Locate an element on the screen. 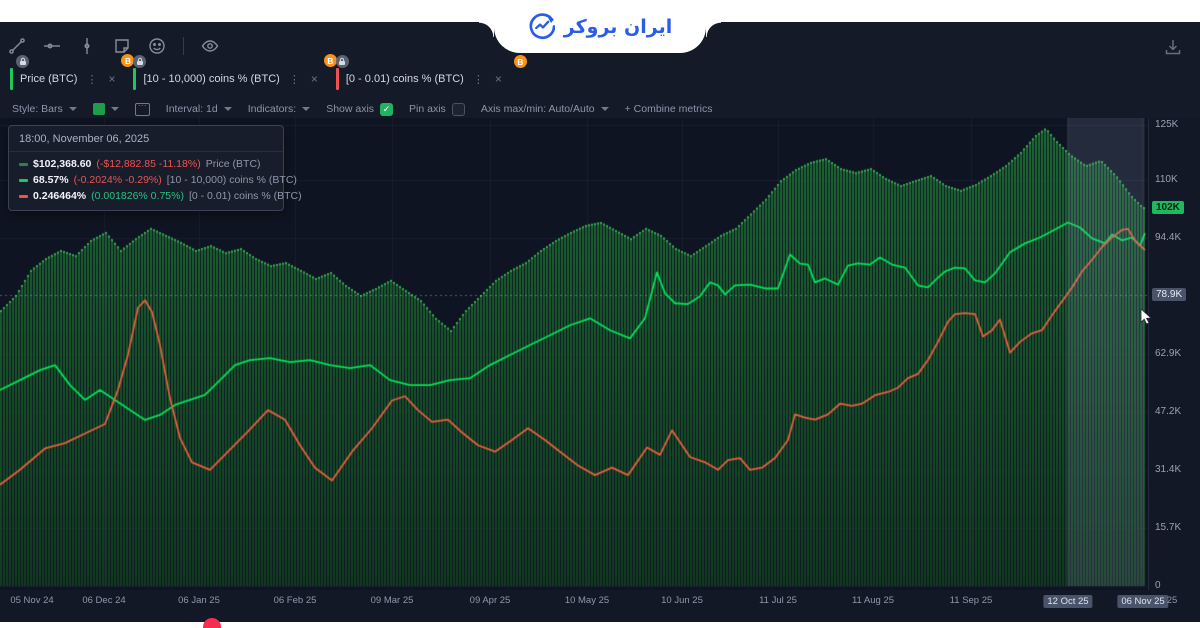  style-dropdown: Style: Bars is located at coordinates (44, 109).